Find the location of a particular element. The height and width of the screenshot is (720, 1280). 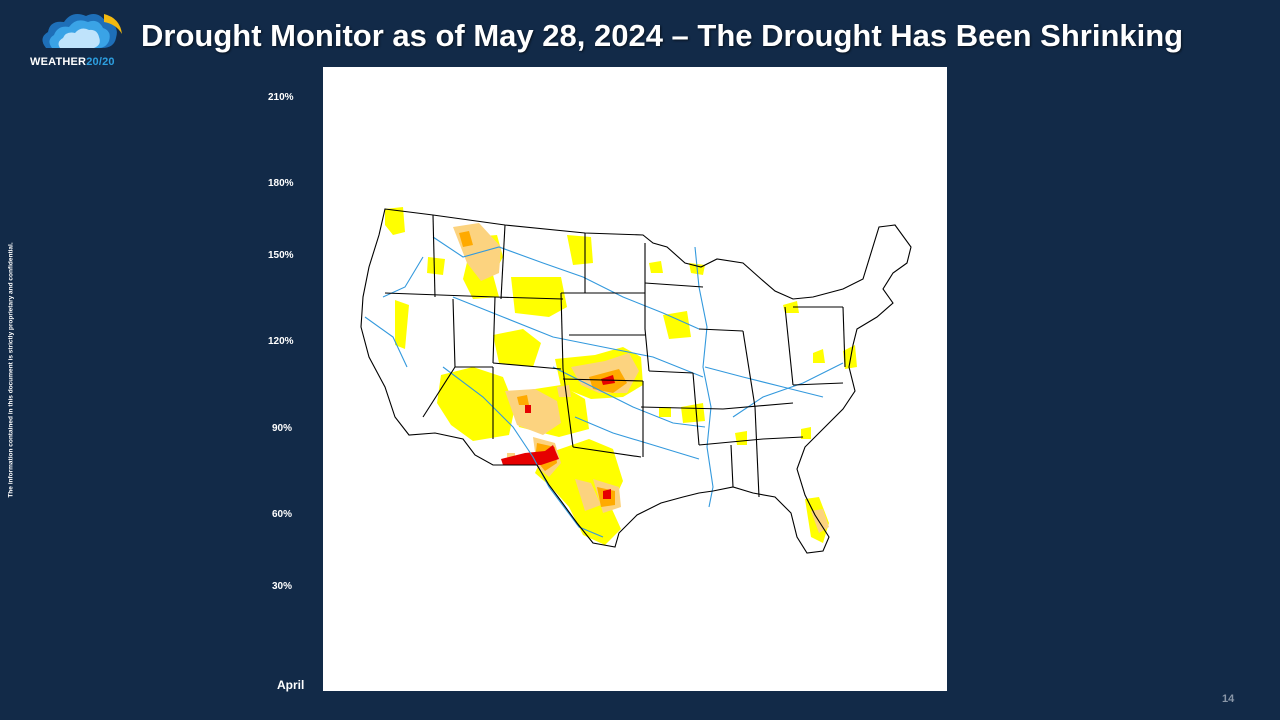

y-tick-label: 90% is located at coordinates (282, 428).